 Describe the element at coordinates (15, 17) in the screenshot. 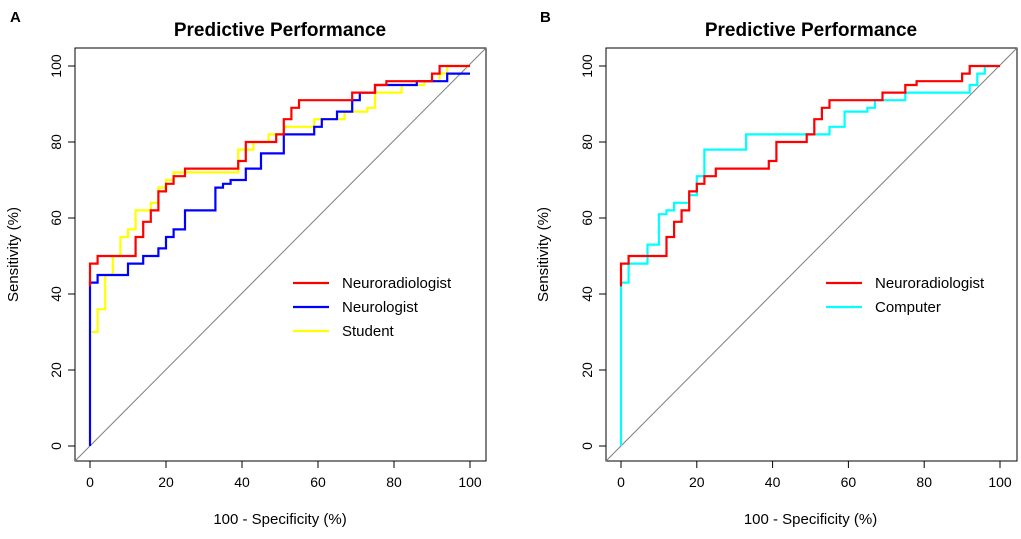

I see `panel-label: A` at that location.